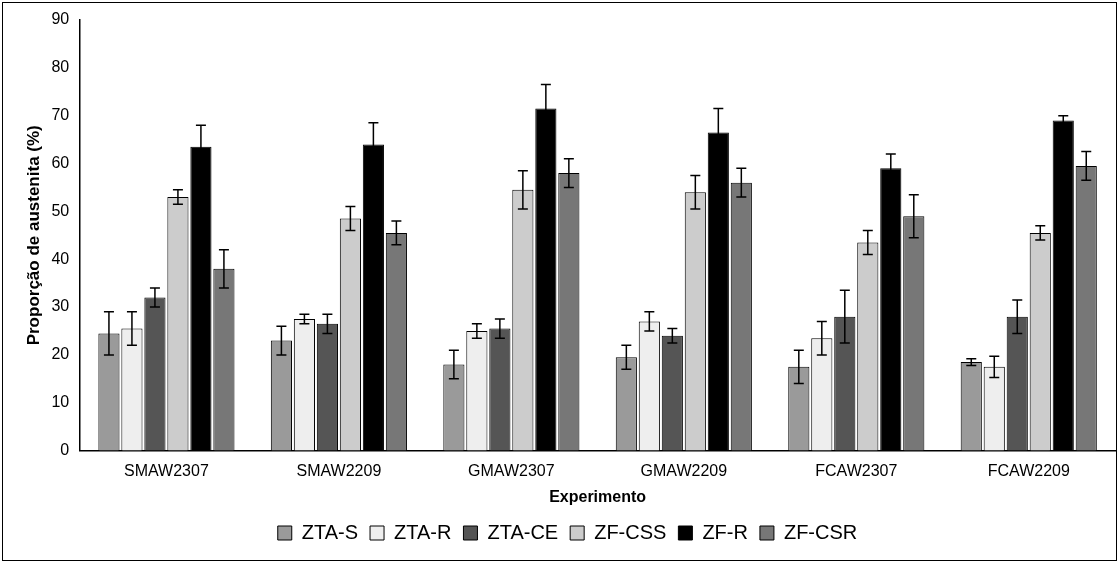 The image size is (1119, 563). Describe the element at coordinates (60, 210) in the screenshot. I see `y-tick-label: 50` at that location.